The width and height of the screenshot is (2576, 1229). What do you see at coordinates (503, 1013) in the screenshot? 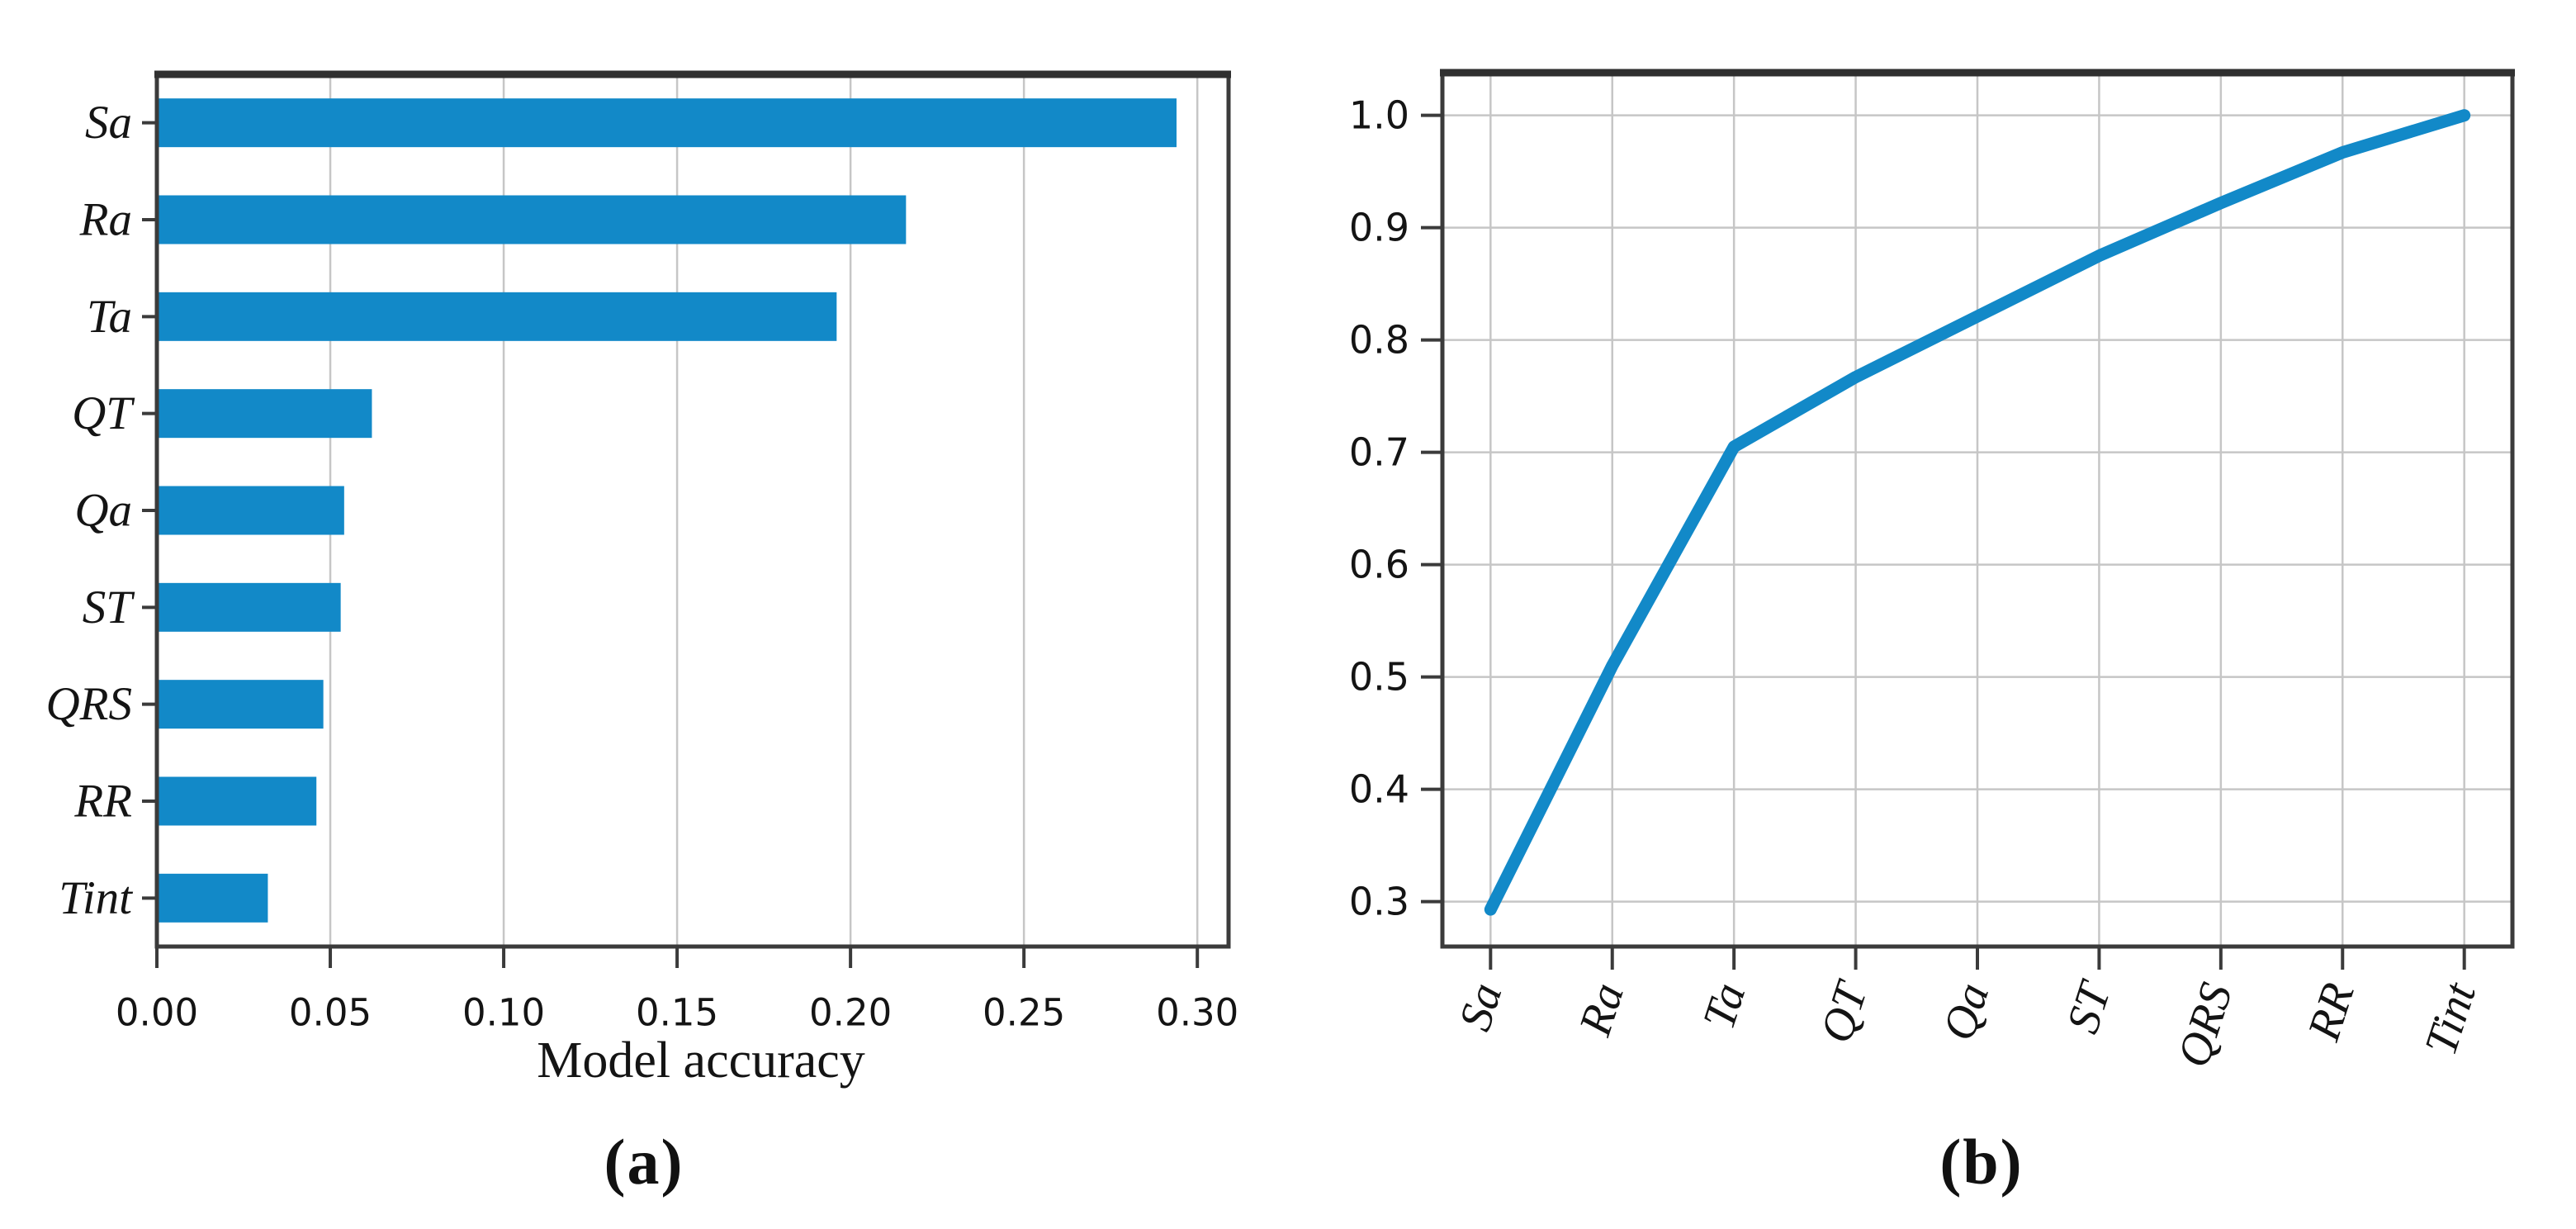
I see `xtick-label: 0.10` at bounding box center [503, 1013].